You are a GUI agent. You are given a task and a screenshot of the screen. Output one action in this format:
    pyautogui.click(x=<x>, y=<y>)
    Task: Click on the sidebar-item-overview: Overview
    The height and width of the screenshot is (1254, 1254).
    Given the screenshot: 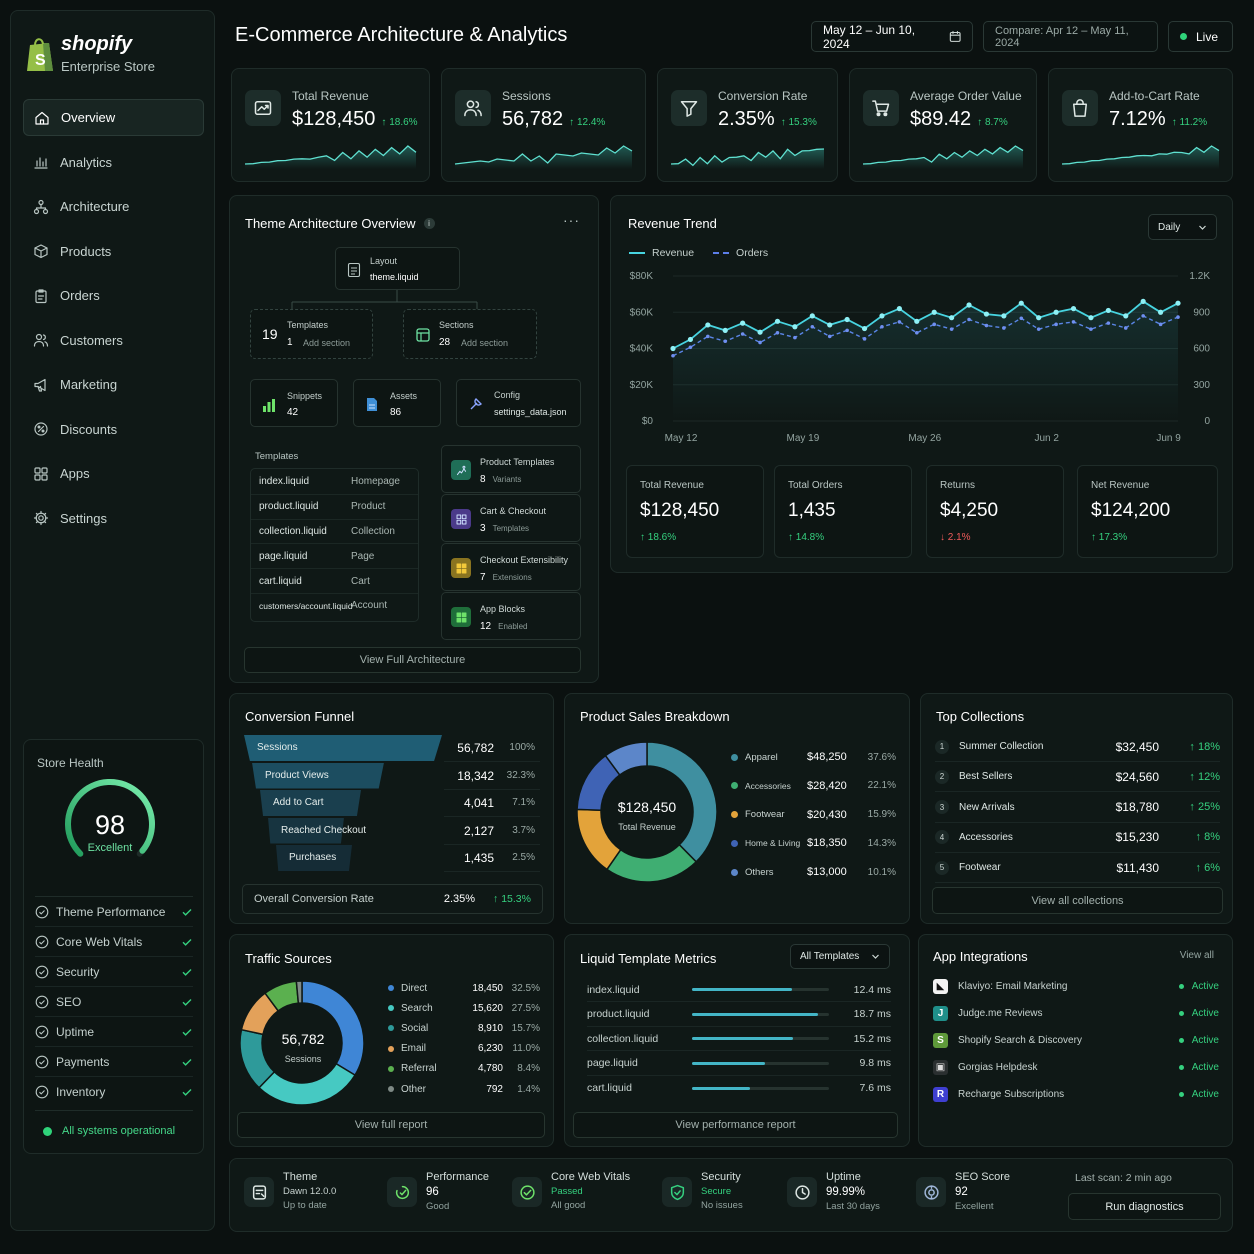 What is the action you would take?
    pyautogui.click(x=113, y=117)
    